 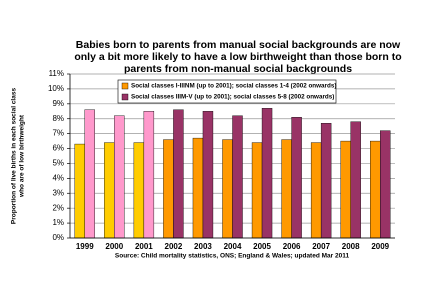 What do you see at coordinates (22, 156) in the screenshot?
I see `y-axis-label: who are of low birthweight` at bounding box center [22, 156].